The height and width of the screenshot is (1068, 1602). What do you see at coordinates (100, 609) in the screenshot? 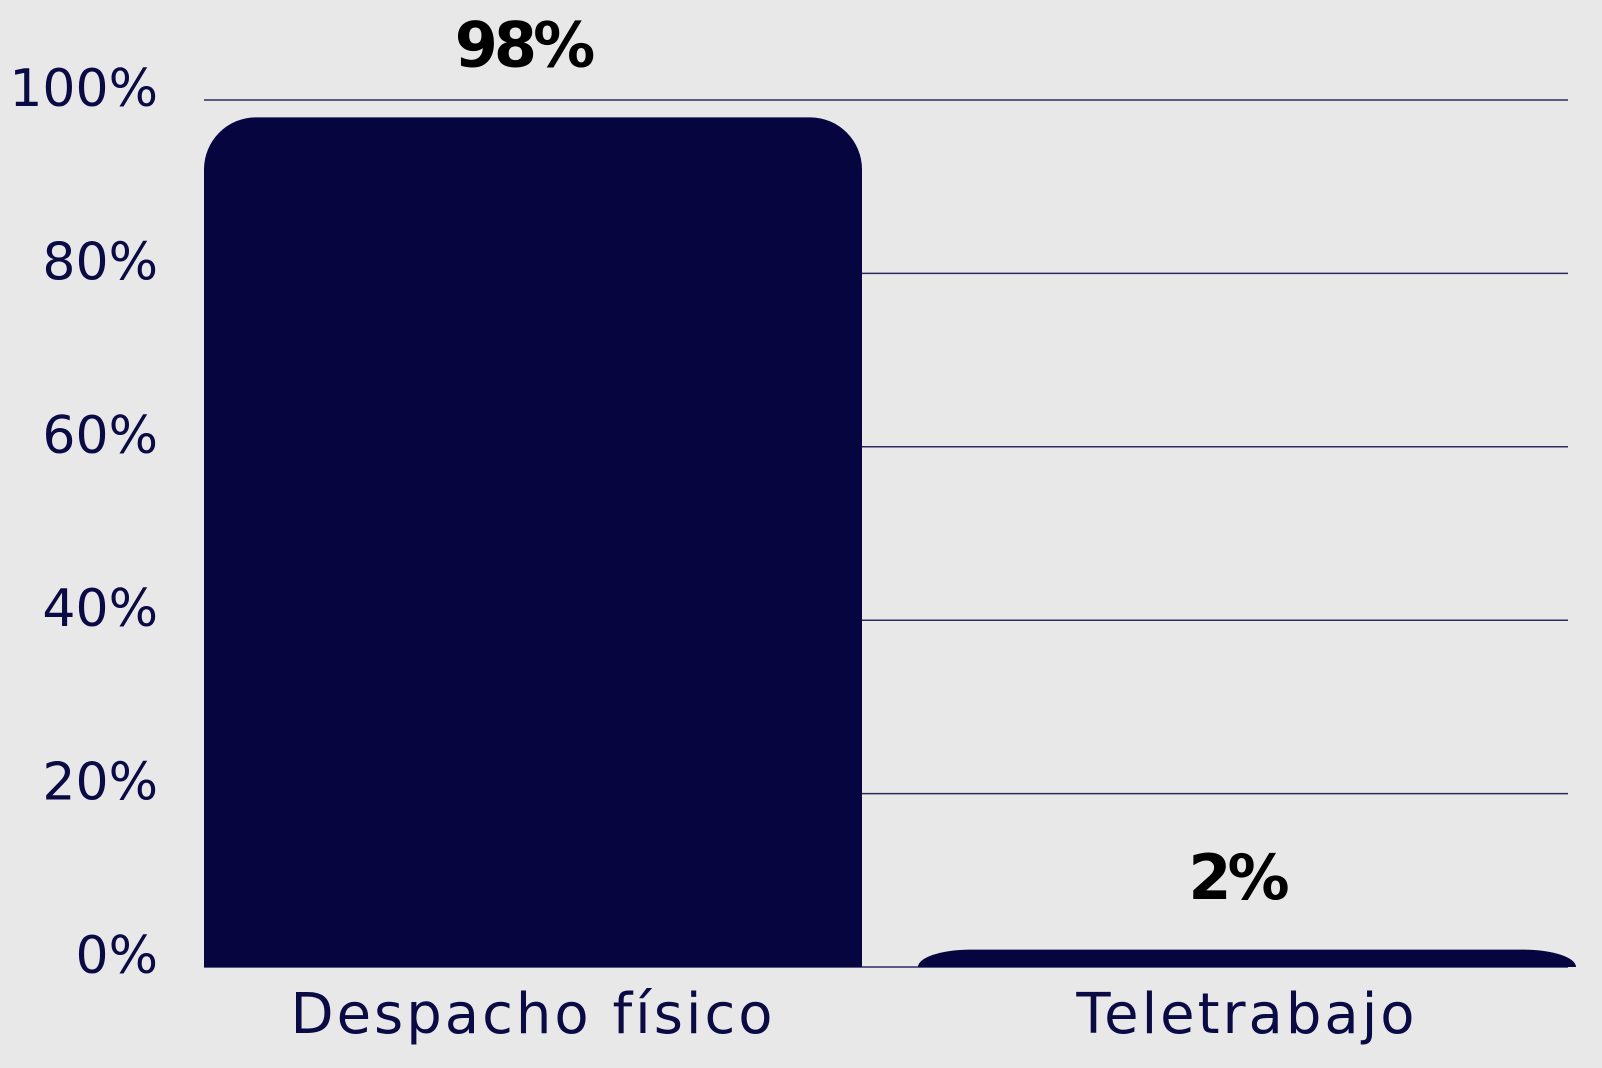
I see `y-tick-label: 40%` at bounding box center [100, 609].